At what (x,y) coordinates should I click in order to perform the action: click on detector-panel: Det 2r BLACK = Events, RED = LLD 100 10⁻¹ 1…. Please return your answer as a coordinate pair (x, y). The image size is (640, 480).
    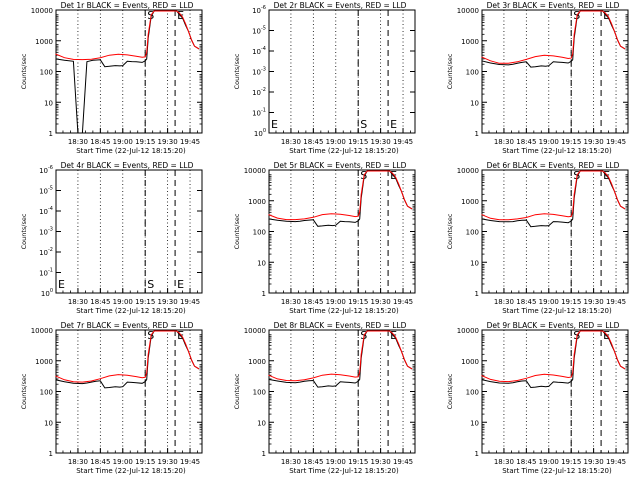
    Looking at the image, I should click on (324, 78).